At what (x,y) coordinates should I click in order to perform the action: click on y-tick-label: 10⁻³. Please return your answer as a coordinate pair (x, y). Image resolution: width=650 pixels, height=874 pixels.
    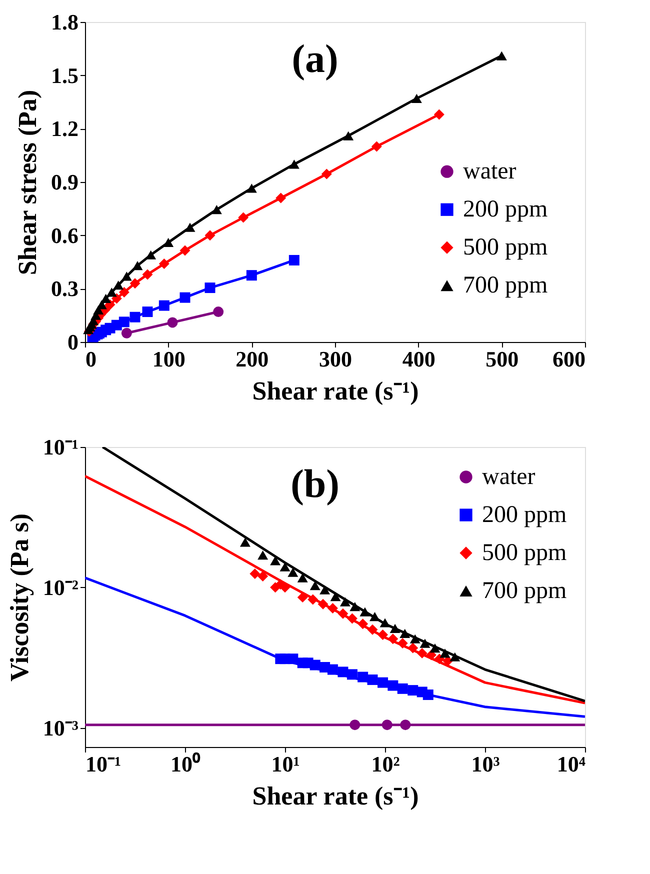
    Looking at the image, I should click on (60, 727).